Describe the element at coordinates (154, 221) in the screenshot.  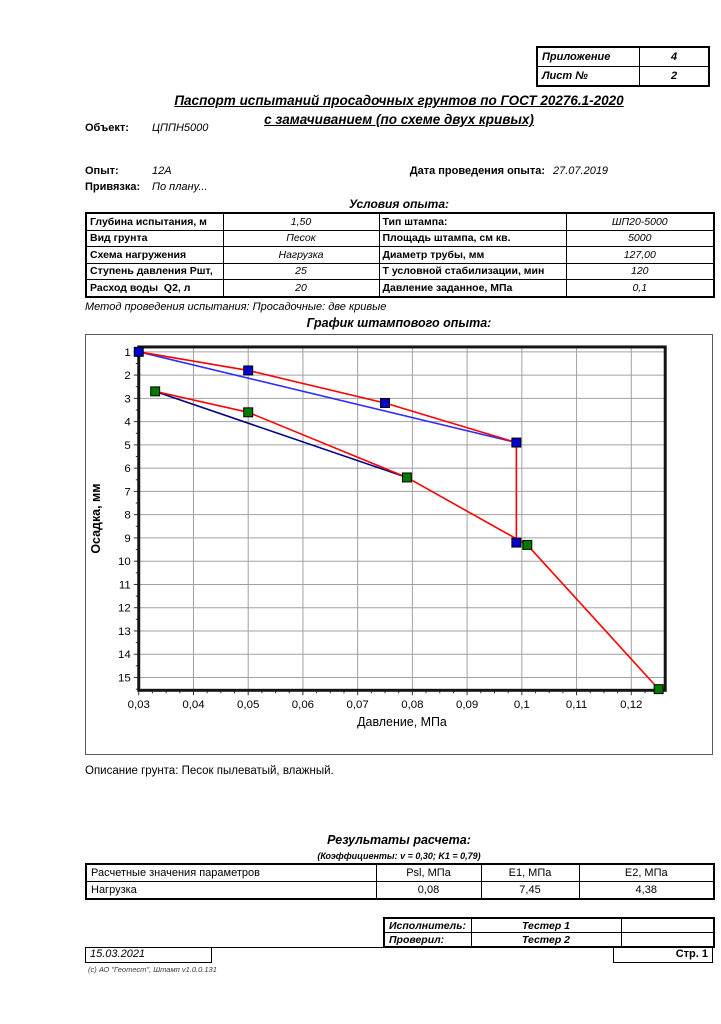
I see `condition-label-cell: Глубина испытания, м` at that location.